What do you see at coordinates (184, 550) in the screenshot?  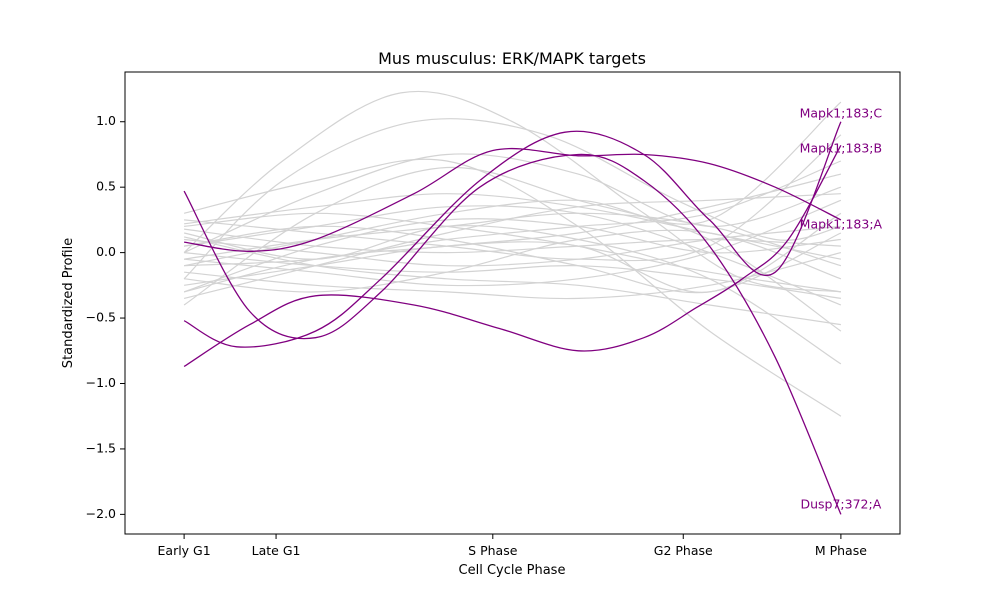 I see `x-tick-label: Early G1` at bounding box center [184, 550].